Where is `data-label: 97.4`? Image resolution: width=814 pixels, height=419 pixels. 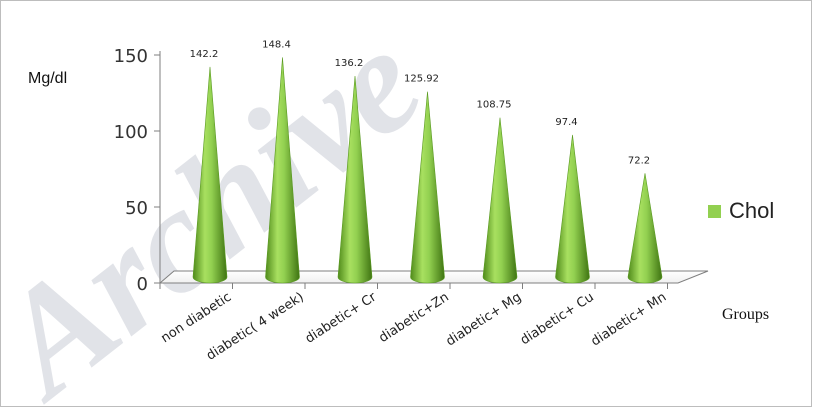
data-label: 97.4 is located at coordinates (566, 122).